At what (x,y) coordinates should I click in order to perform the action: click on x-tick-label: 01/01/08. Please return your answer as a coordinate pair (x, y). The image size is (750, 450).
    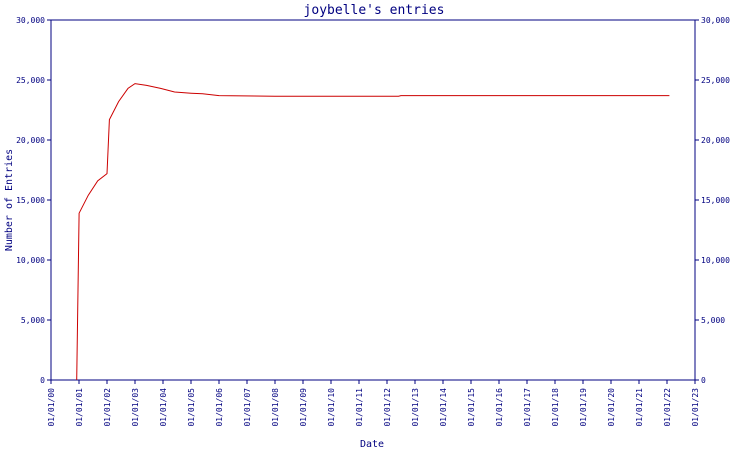
    Looking at the image, I should click on (275, 407).